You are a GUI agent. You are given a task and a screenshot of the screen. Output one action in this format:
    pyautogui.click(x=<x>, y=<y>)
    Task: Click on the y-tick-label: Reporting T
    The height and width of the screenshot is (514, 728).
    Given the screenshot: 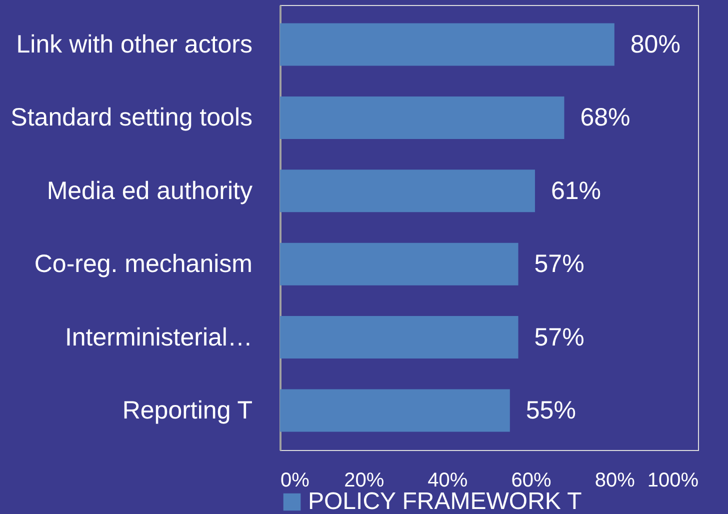 What is the action you would take?
    pyautogui.click(x=187, y=410)
    